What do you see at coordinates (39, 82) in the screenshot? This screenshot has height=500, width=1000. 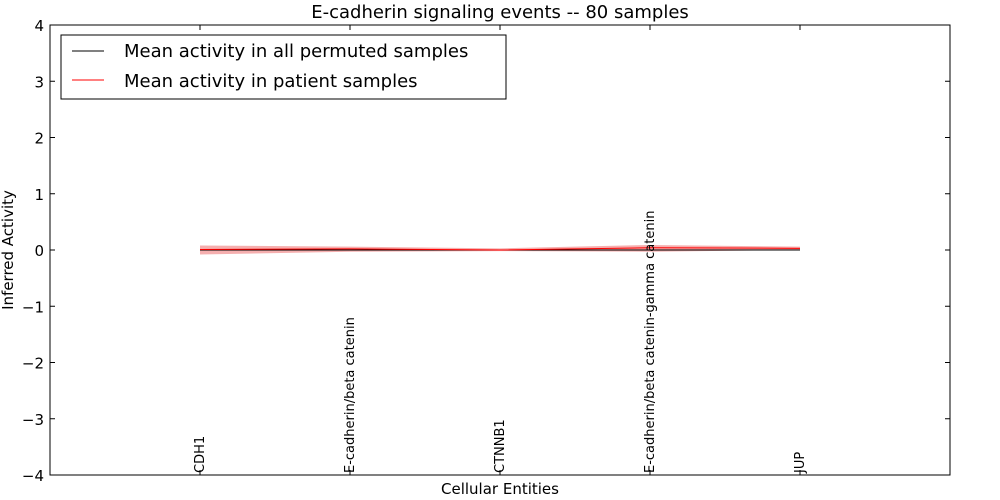 I see `y-tick-label: 3` at bounding box center [39, 82].